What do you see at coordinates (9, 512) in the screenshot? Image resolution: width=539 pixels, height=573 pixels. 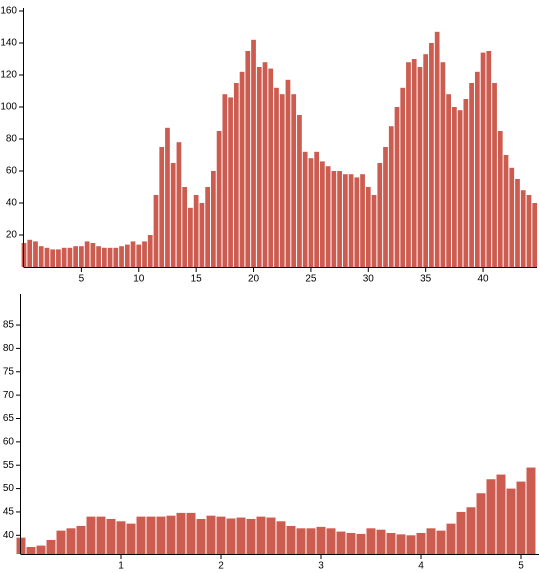 I see `y-tick-label: 45` at bounding box center [9, 512].